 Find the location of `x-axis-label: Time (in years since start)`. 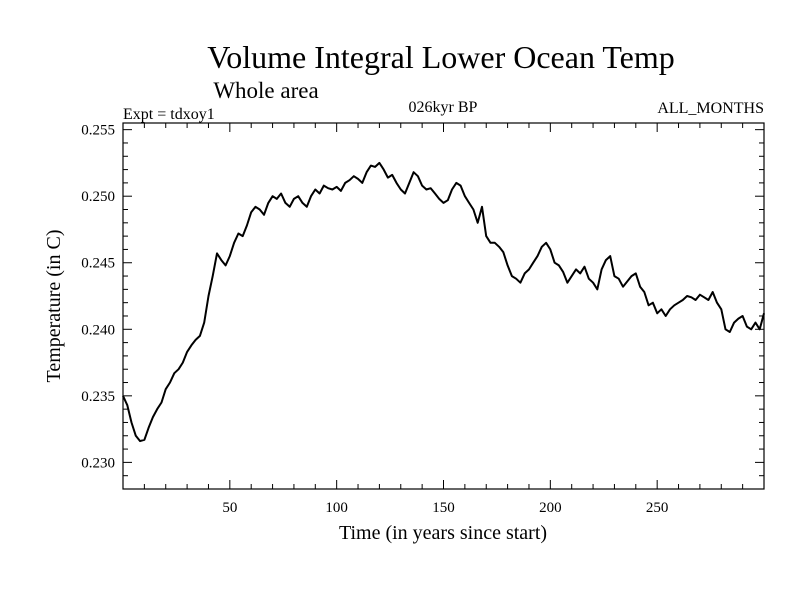

x-axis-label: Time (in years since start) is located at coordinates (443, 533).